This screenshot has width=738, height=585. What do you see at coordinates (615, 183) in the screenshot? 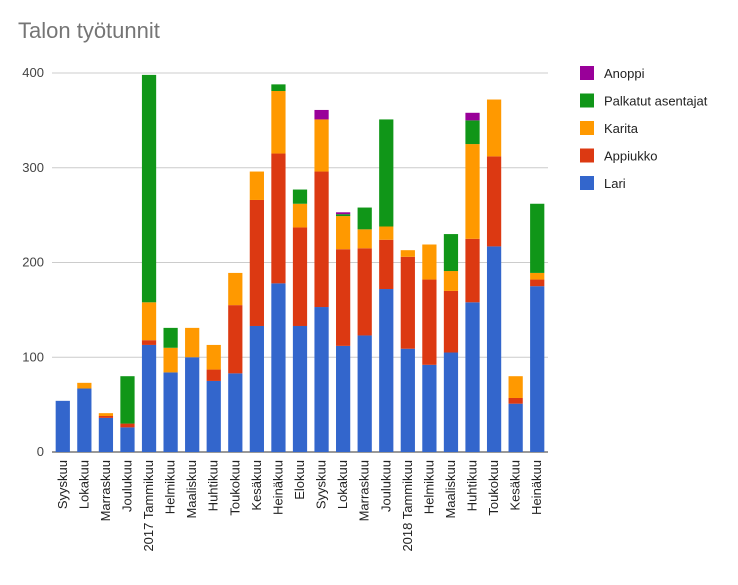
I see `legend-label: Lari` at bounding box center [615, 183].